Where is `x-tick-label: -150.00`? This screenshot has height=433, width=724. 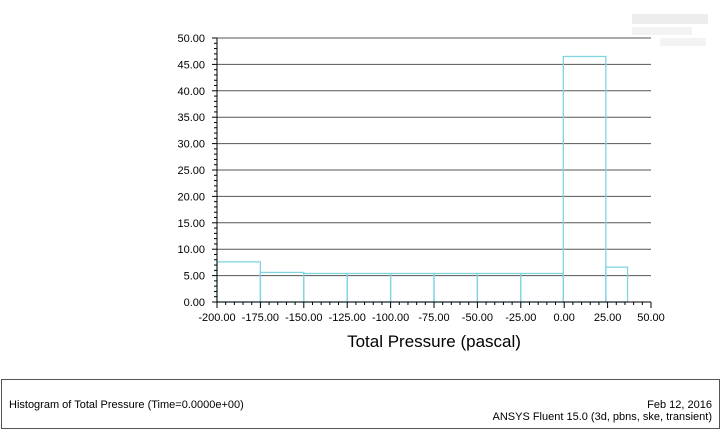
x-tick-label: -150.00 is located at coordinates (303, 318).